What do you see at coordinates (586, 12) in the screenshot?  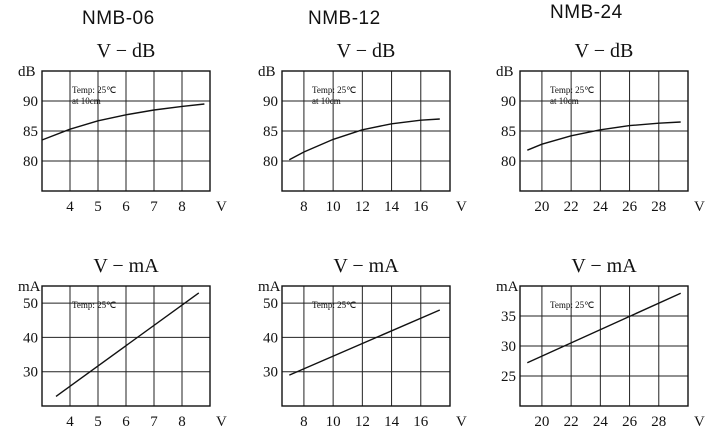 I see `model-label-nmb-24: NMB-24` at bounding box center [586, 12].